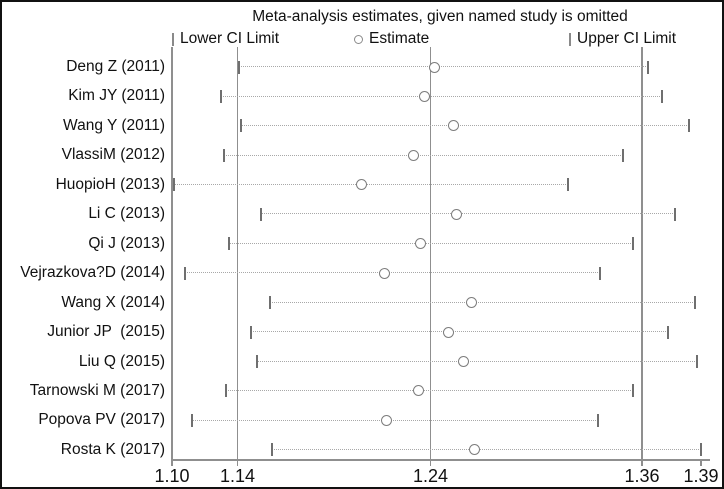  Describe the element at coordinates (627, 38) in the screenshot. I see `legend-upper-ci-label: Upper CI Limit` at that location.